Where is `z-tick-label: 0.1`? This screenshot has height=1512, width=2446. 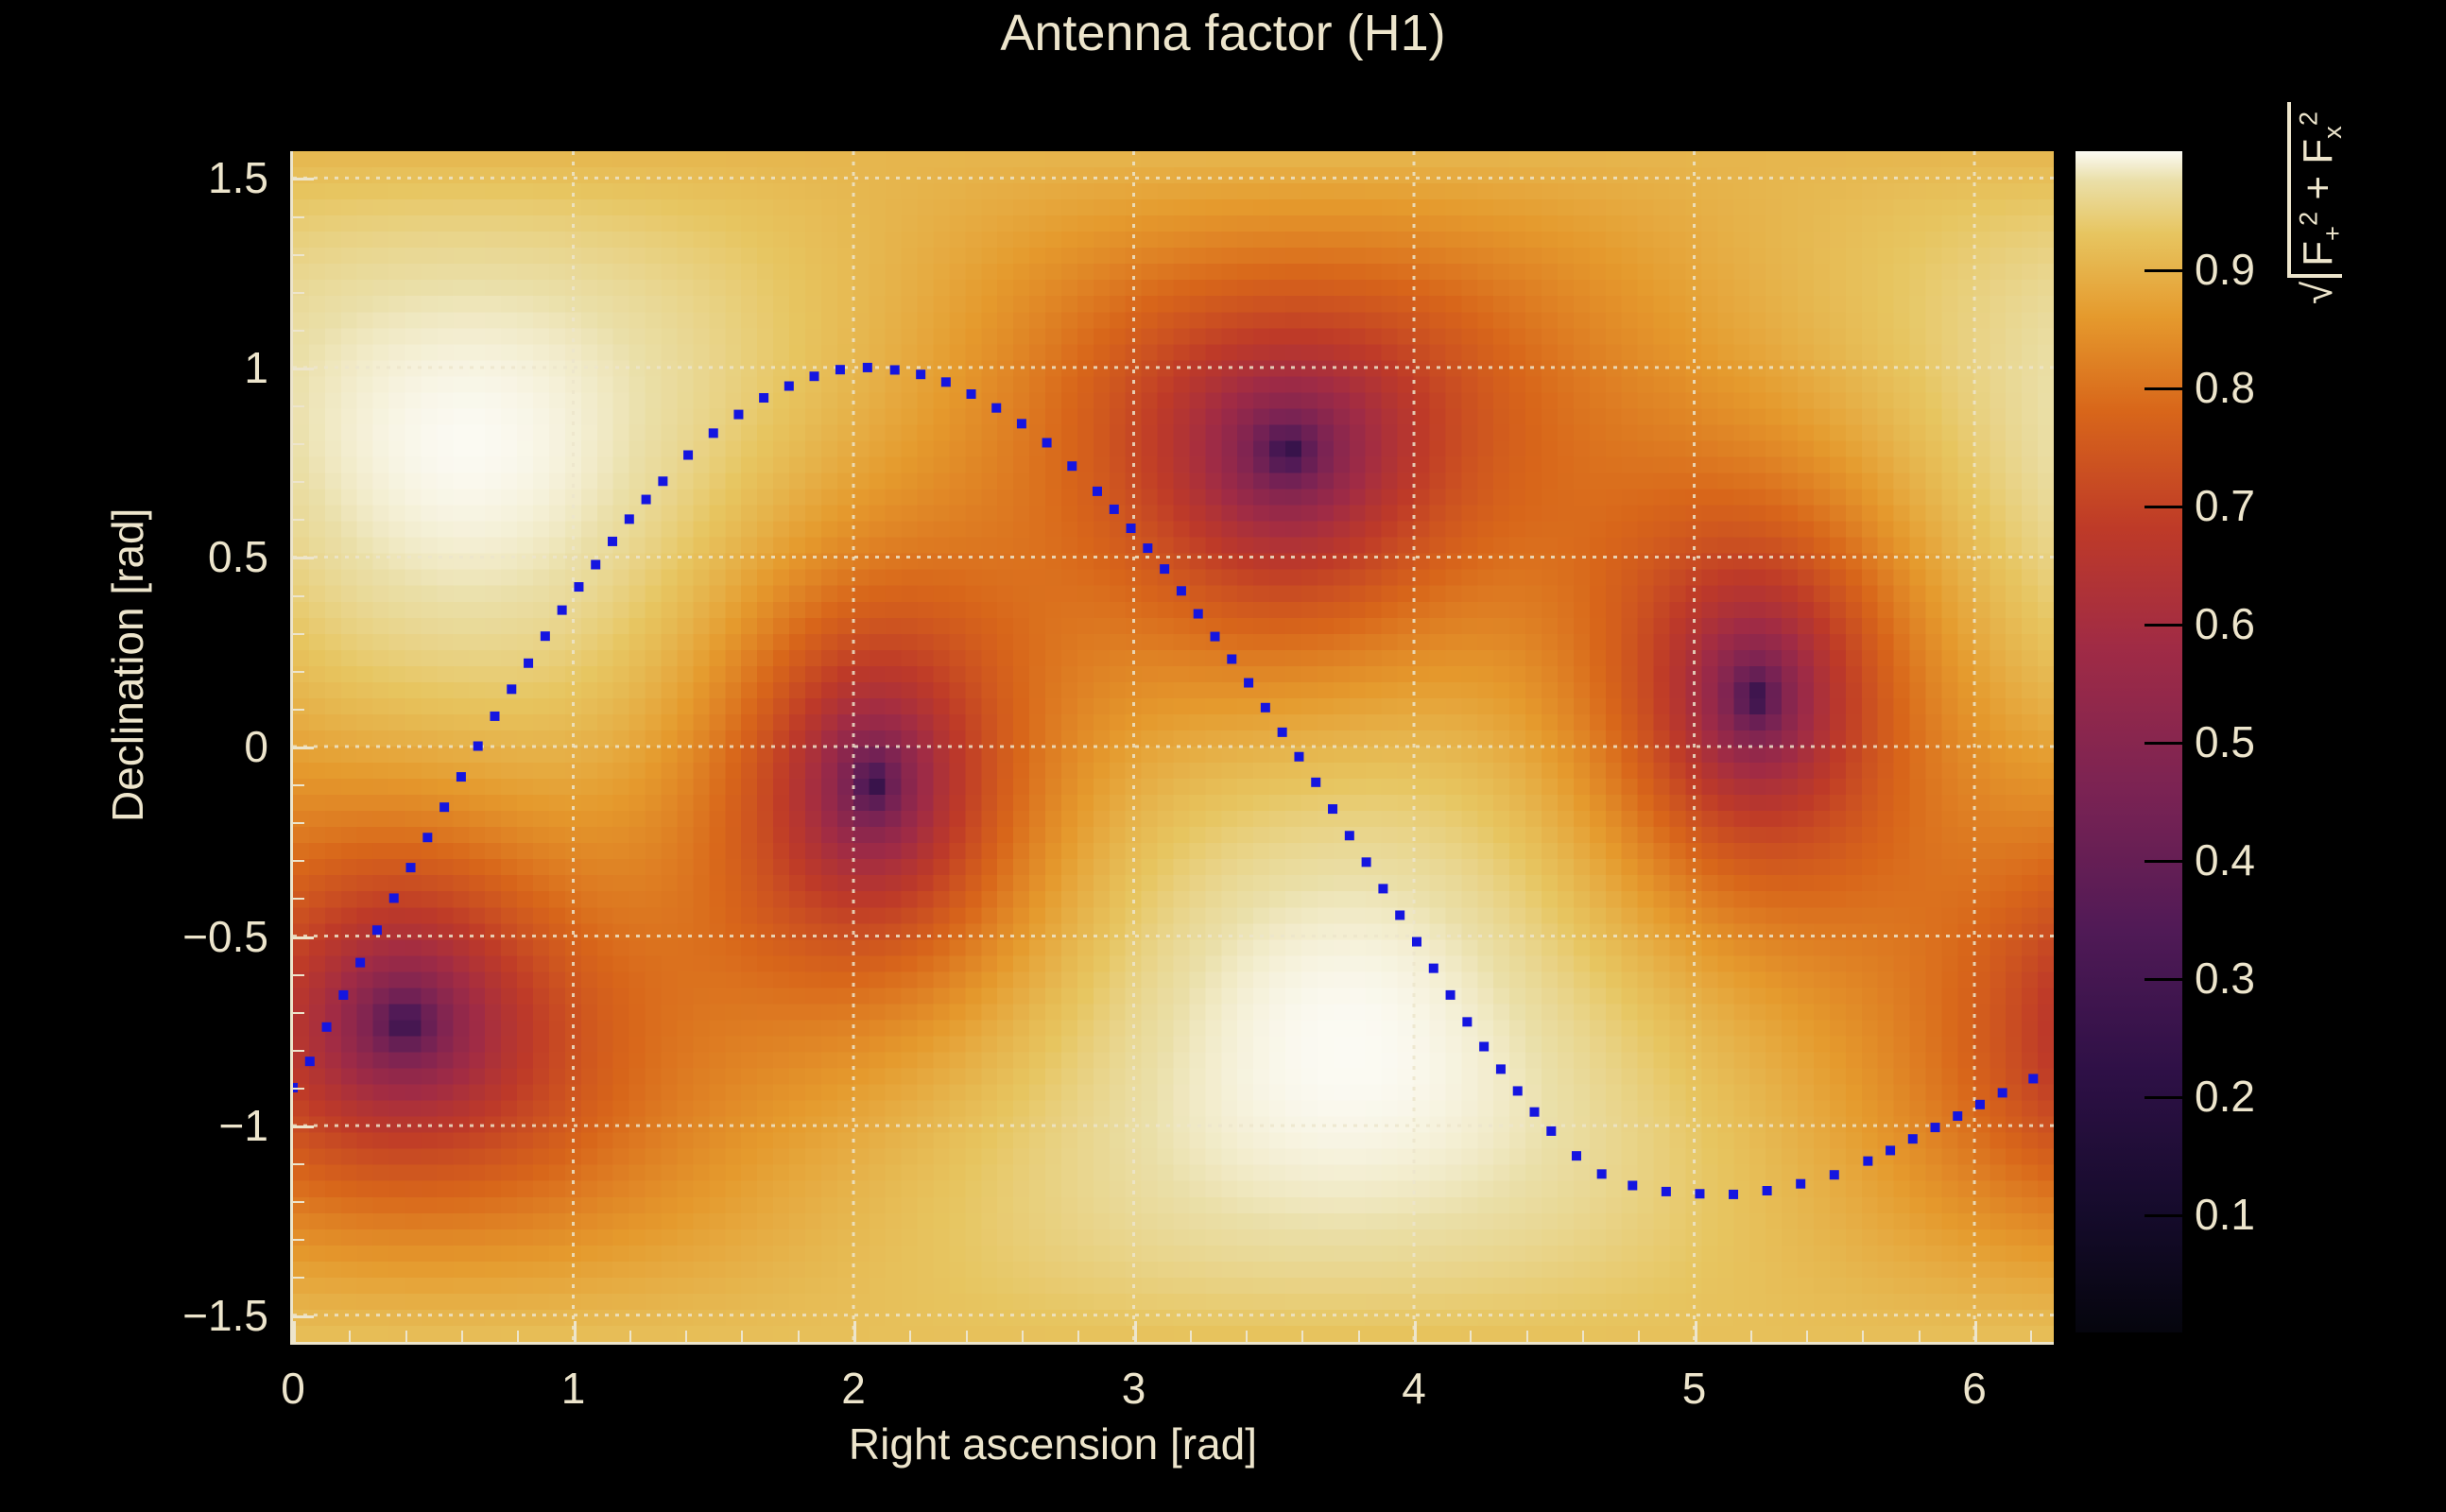 z-tick-label: 0.1 is located at coordinates (2225, 1214).